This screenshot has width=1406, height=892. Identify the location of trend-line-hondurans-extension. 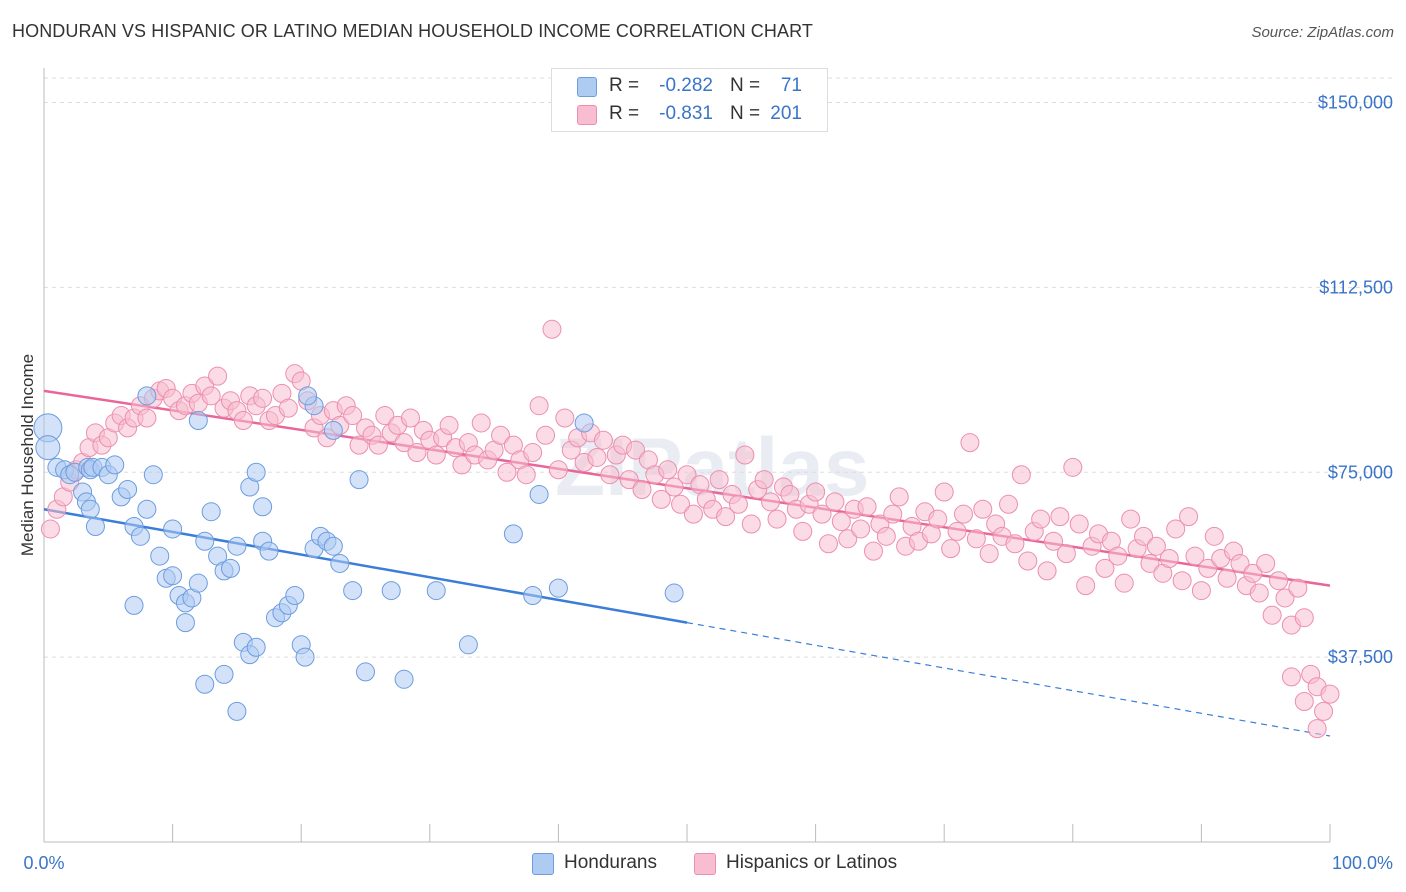
(1008, 679).